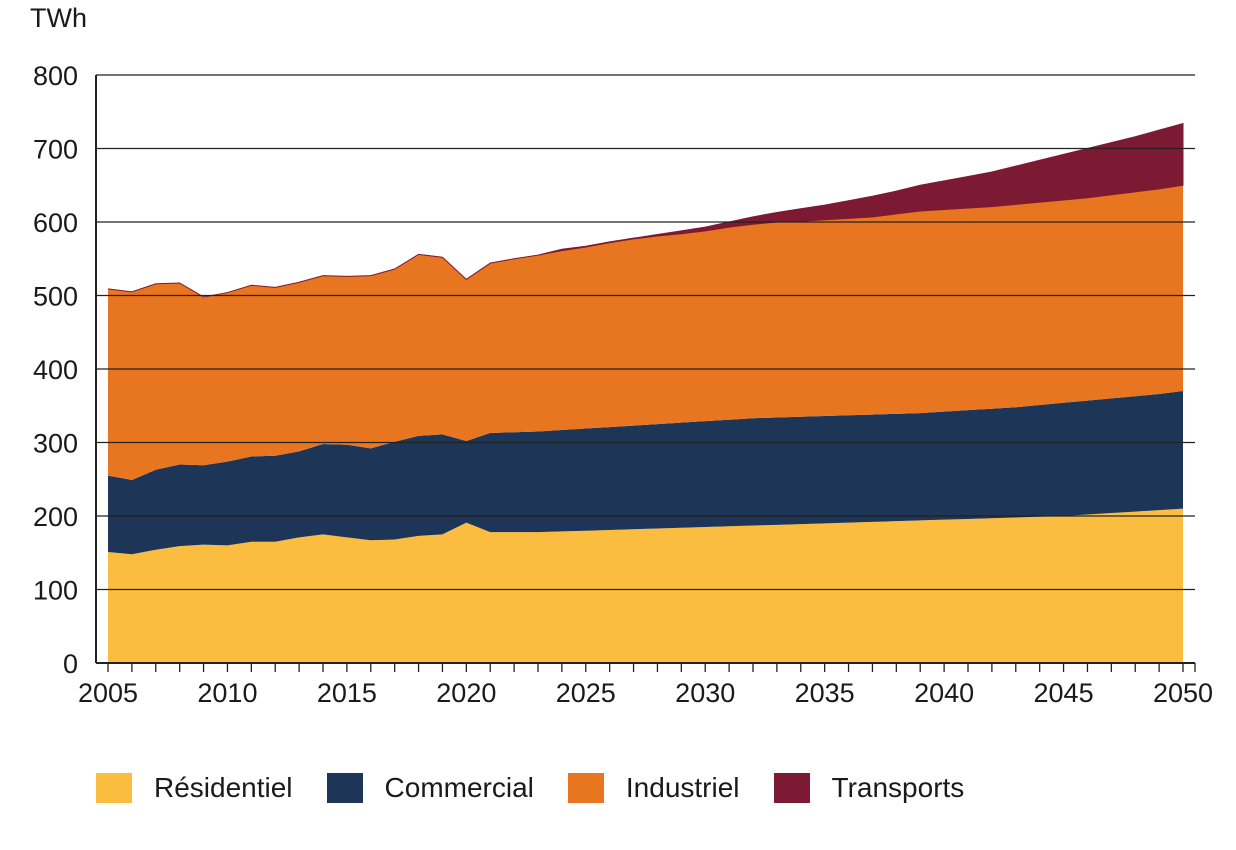  I want to click on x-tick-label: 2035, so click(825, 693).